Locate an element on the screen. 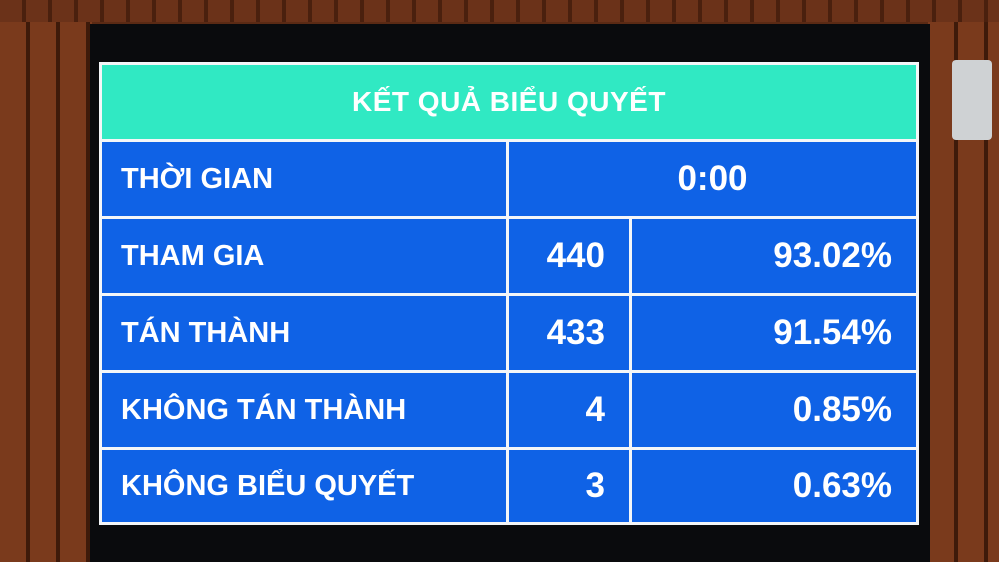 This screenshot has height=562, width=999. row-percent: 91.54% is located at coordinates (774, 333).